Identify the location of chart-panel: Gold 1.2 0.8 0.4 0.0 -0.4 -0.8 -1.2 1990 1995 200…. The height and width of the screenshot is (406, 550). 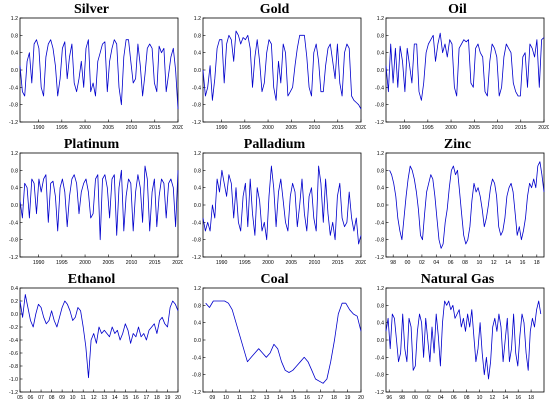
(274, 67).